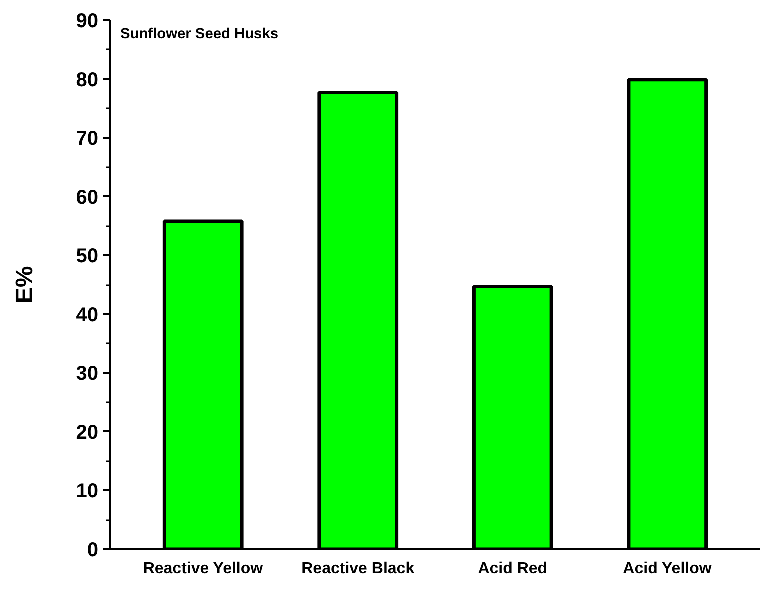 This screenshot has height=589, width=770. What do you see at coordinates (203, 569) in the screenshot?
I see `x-tick-label: Reactive Yellow` at bounding box center [203, 569].